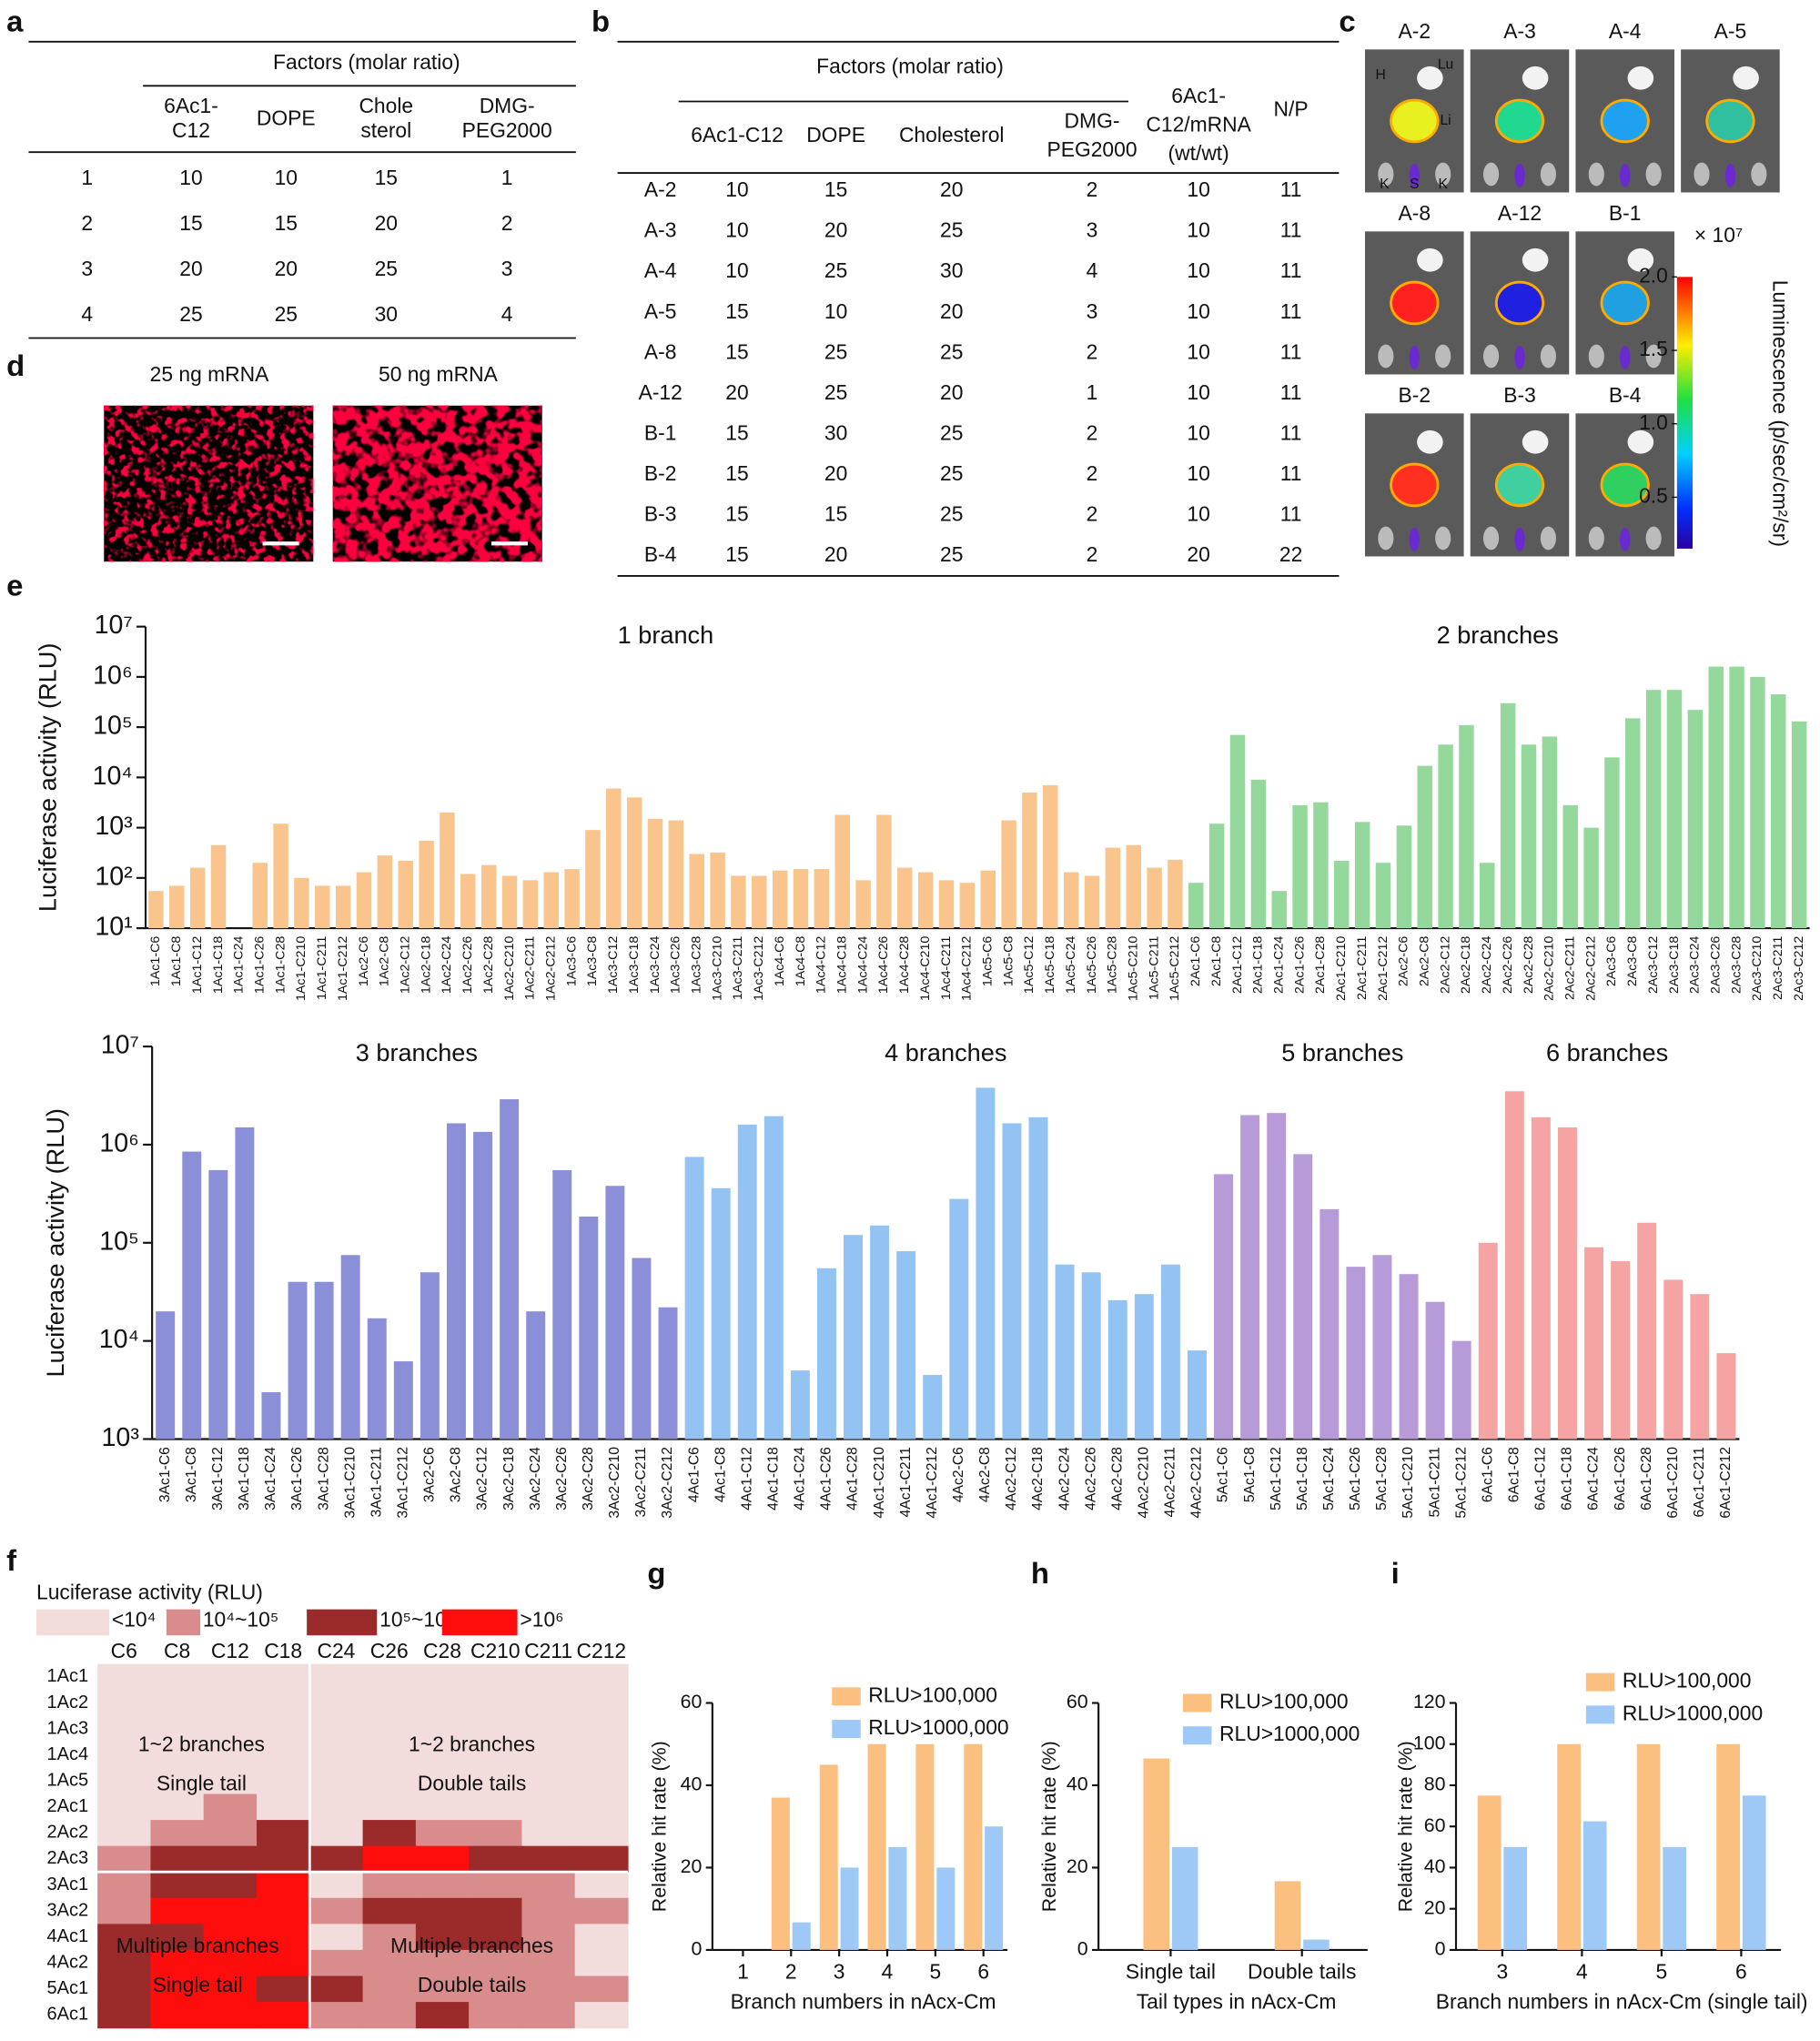 The image size is (1820, 2041). Describe the element at coordinates (1291, 554) in the screenshot. I see `table-cell: 22` at that location.